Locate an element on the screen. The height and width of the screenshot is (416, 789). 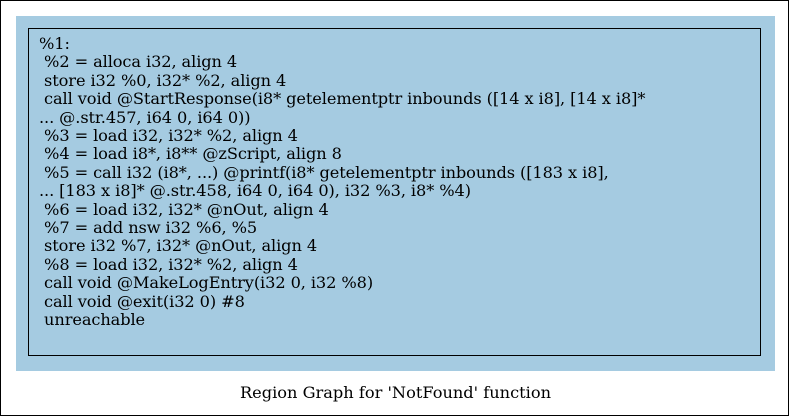
code-line: %1: is located at coordinates (54, 43).